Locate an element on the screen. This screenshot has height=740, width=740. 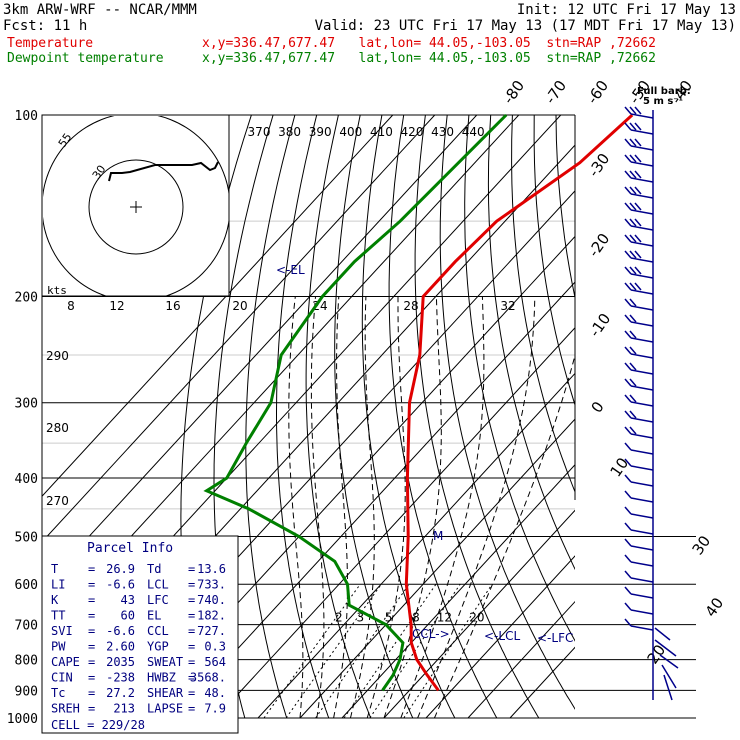
theta-label: 380 is located at coordinates (289, 132).